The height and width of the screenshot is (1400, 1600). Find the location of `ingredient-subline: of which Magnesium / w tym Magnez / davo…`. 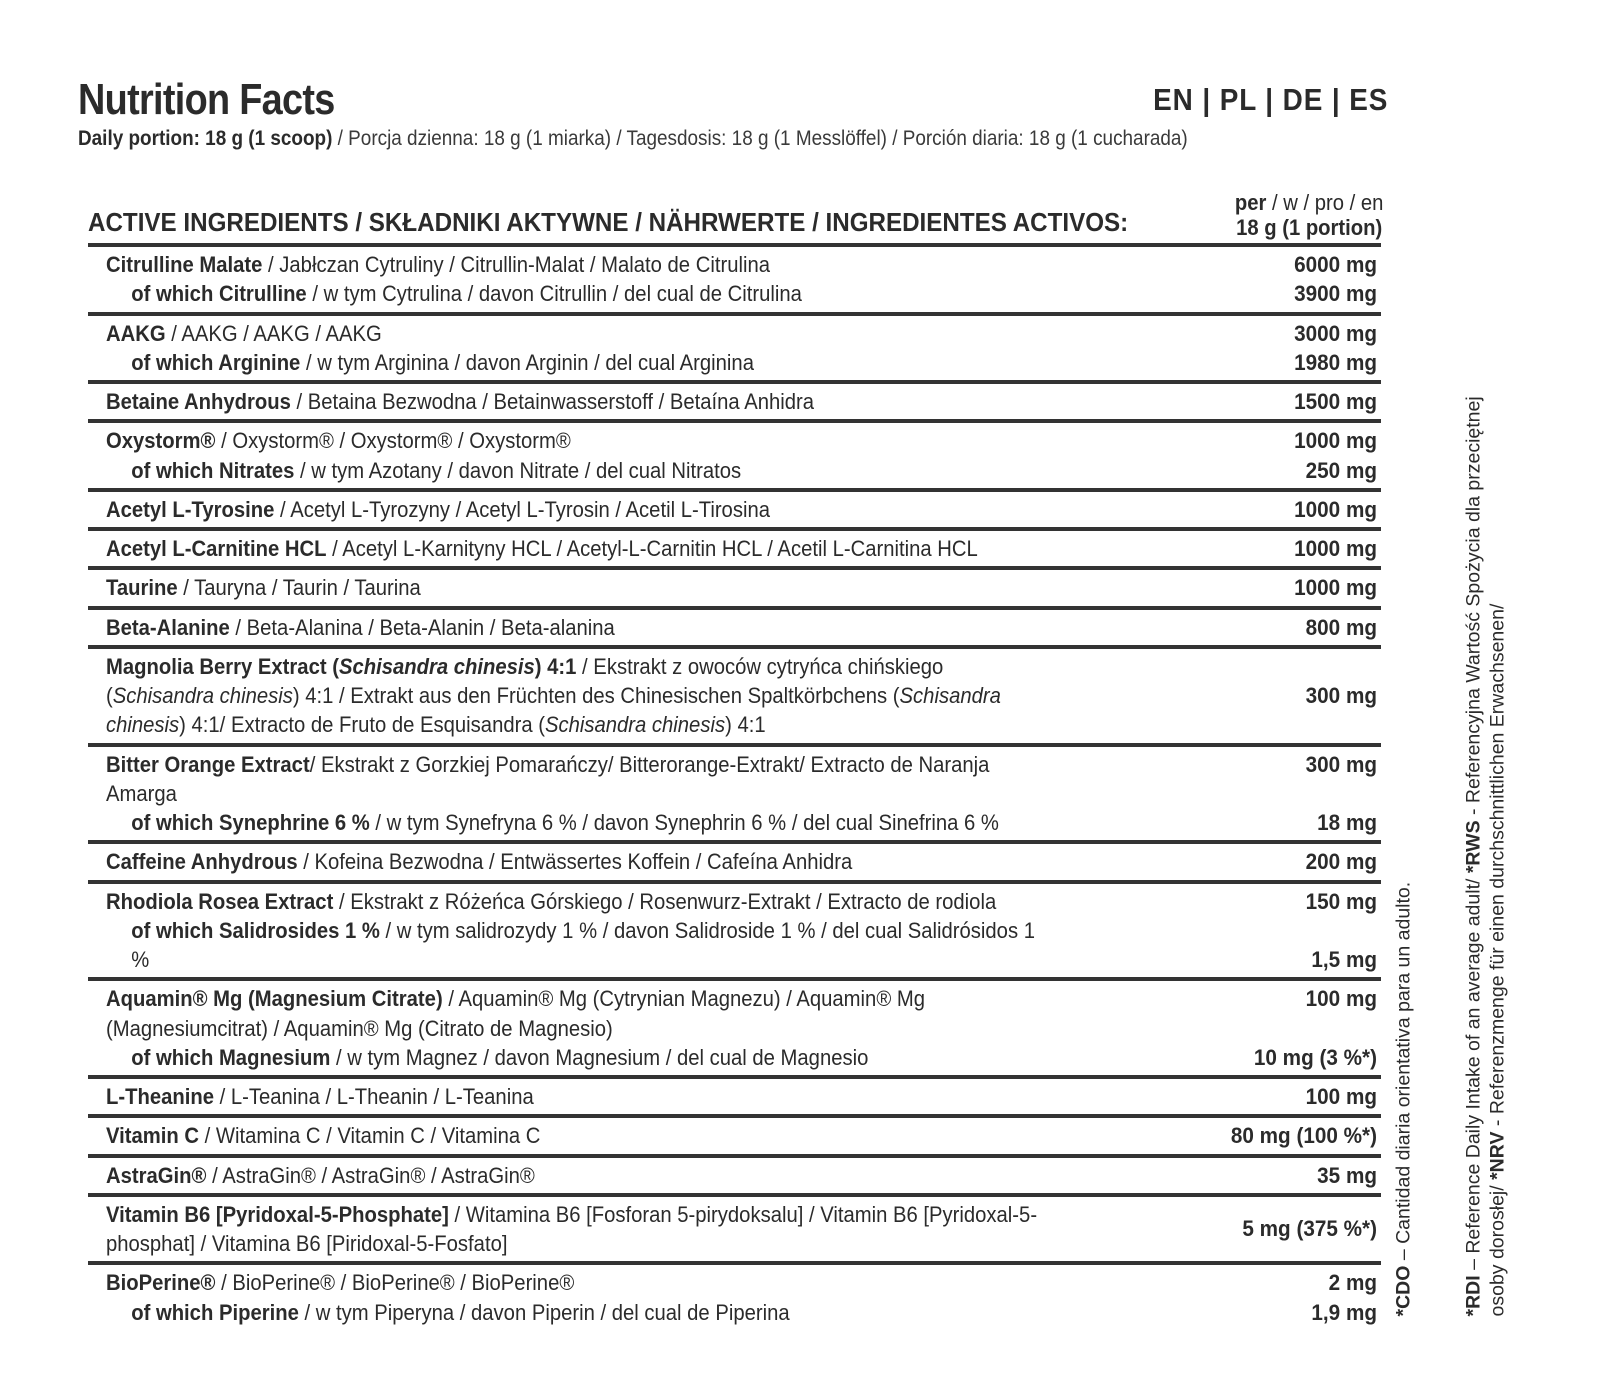

ingredient-subline: of which Magnesium / w tym Magnez / davo… is located at coordinates (576, 1057).